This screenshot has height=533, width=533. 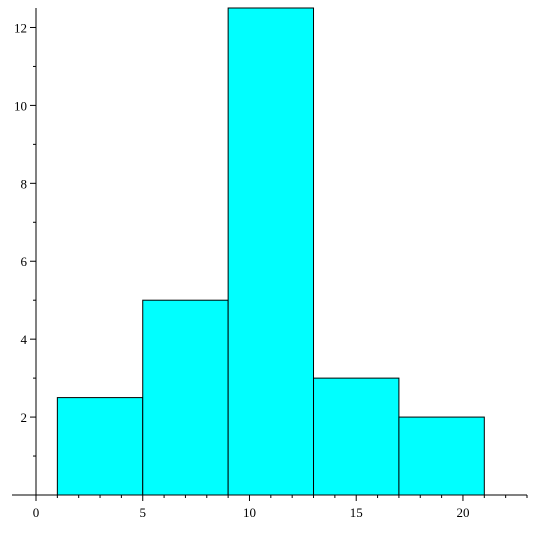 What do you see at coordinates (20, 27) in the screenshot?
I see `y-tick-label: 12` at bounding box center [20, 27].